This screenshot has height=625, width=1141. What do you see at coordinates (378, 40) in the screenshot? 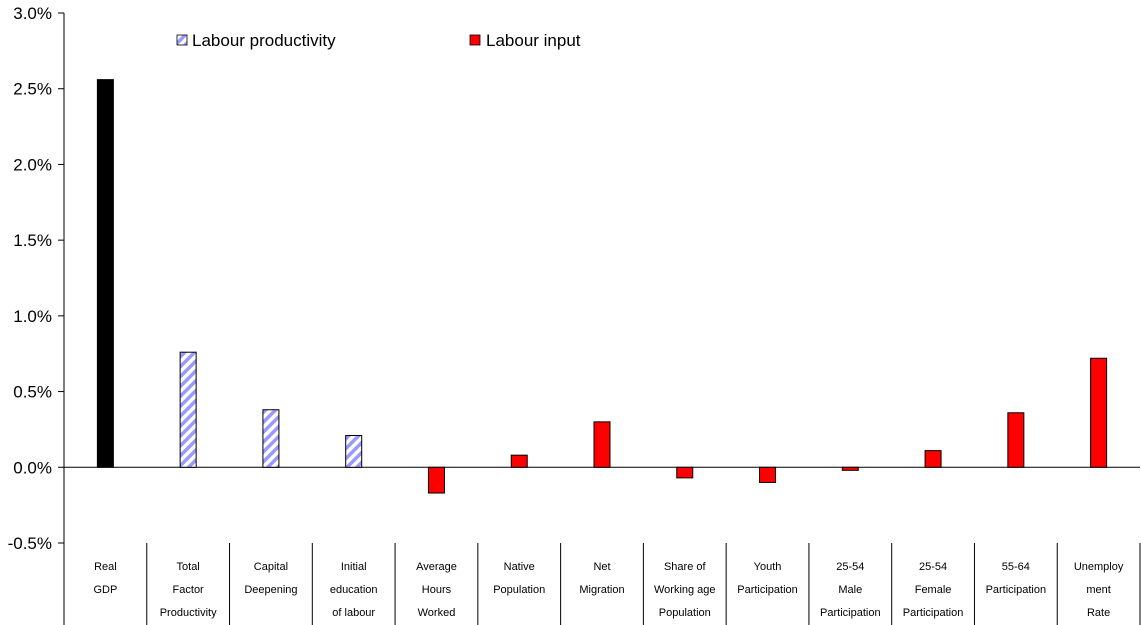
I see `legend: Labour productivity Labour input` at bounding box center [378, 40].